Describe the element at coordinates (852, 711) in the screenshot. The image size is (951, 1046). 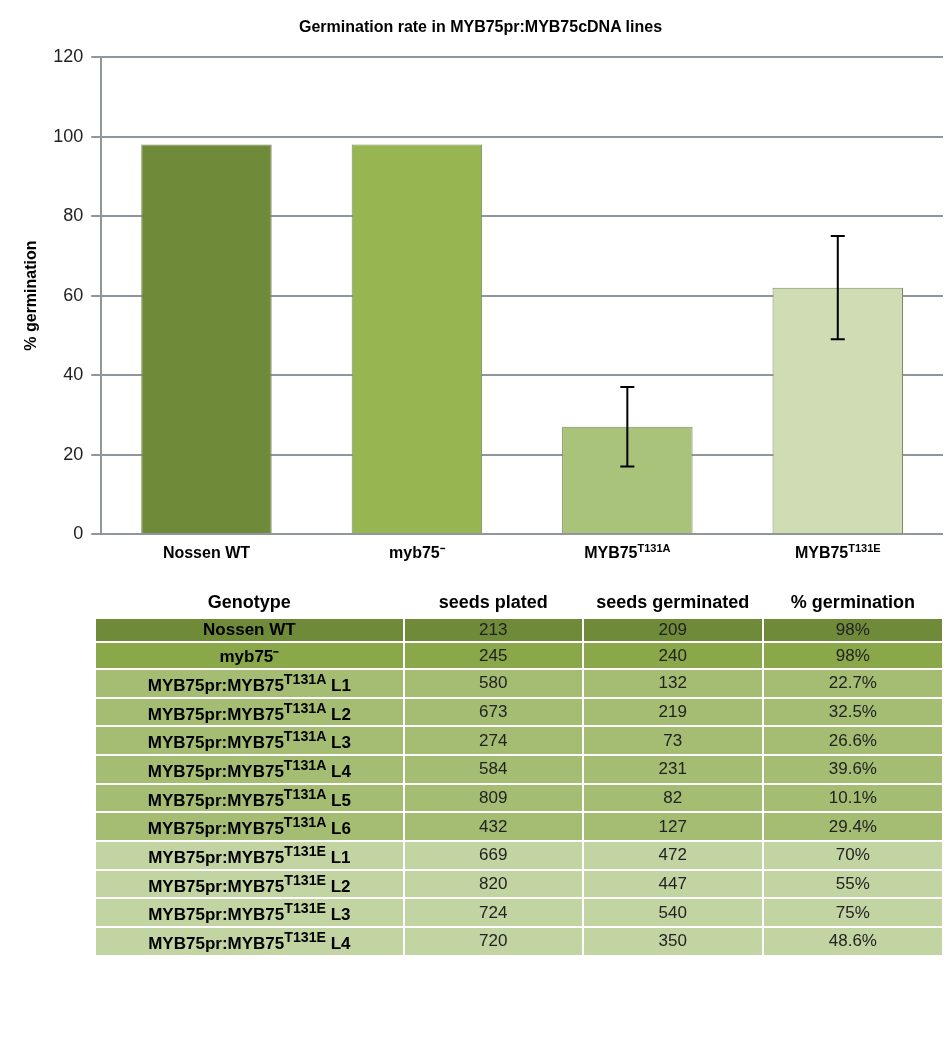
I see `text: 32.5%` at that location.